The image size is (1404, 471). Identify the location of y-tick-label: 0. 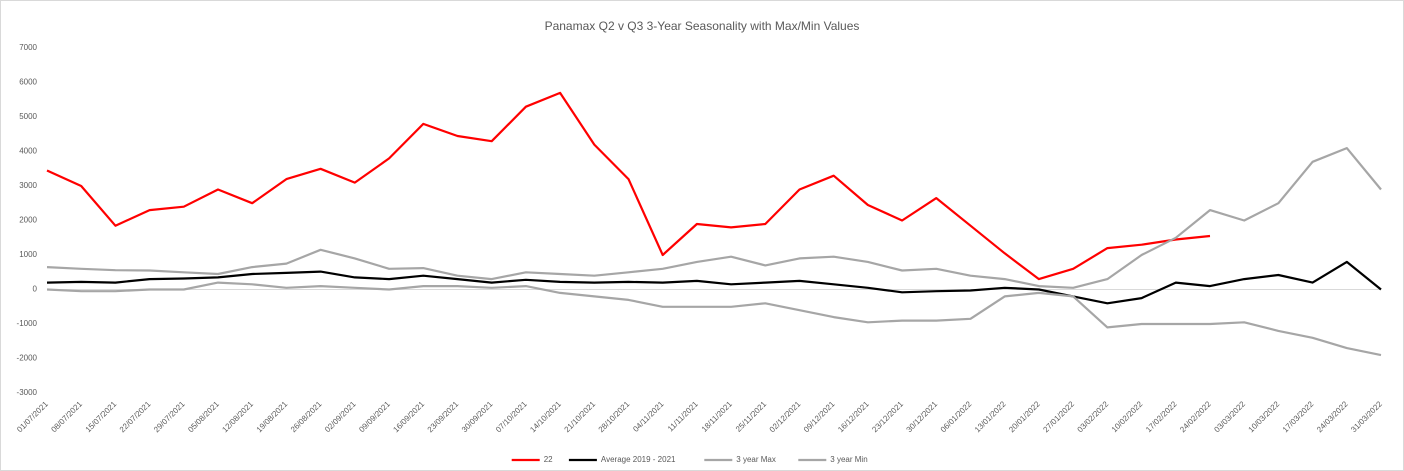
(35, 289).